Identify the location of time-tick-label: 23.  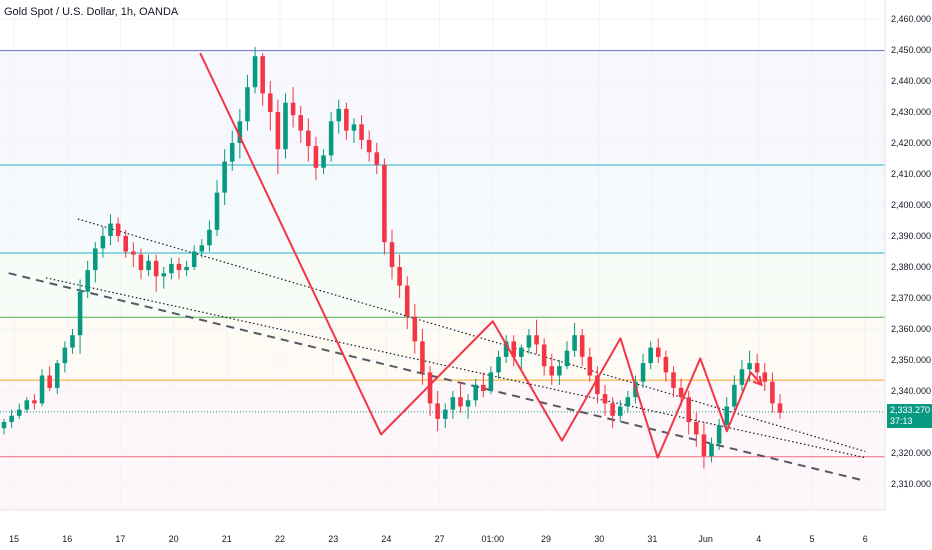
(333, 539).